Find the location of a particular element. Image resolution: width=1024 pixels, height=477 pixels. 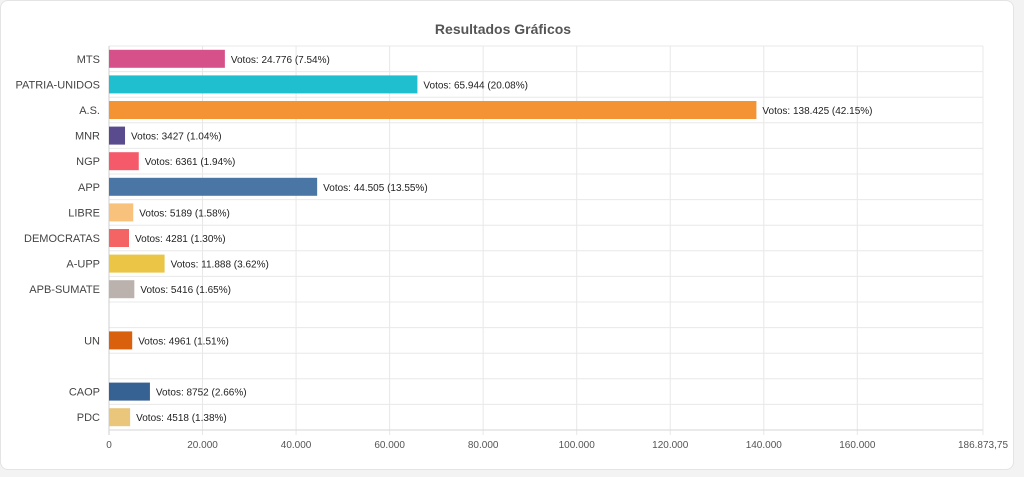

data-label: Votos: 5189 (1.58%) is located at coordinates (184, 213).